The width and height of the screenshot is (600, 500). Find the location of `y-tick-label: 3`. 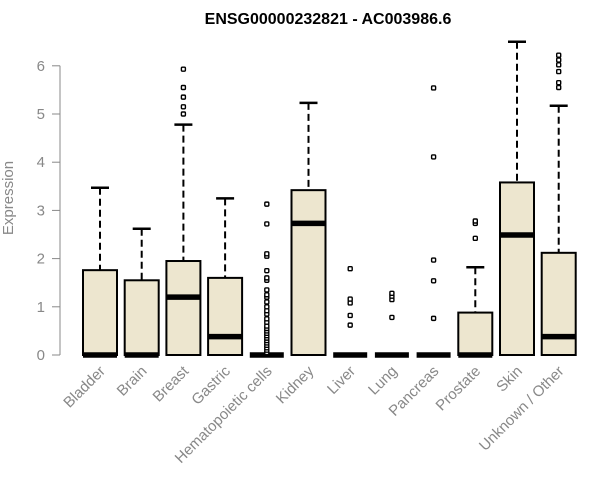

y-tick-label: 3 is located at coordinates (41, 210).